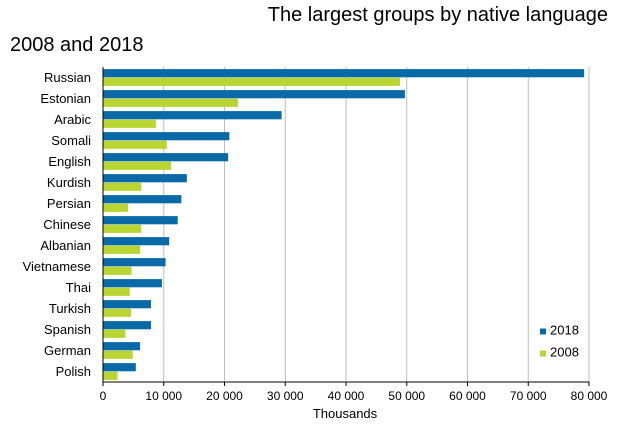  I want to click on bar-russian-2018, so click(344, 73).